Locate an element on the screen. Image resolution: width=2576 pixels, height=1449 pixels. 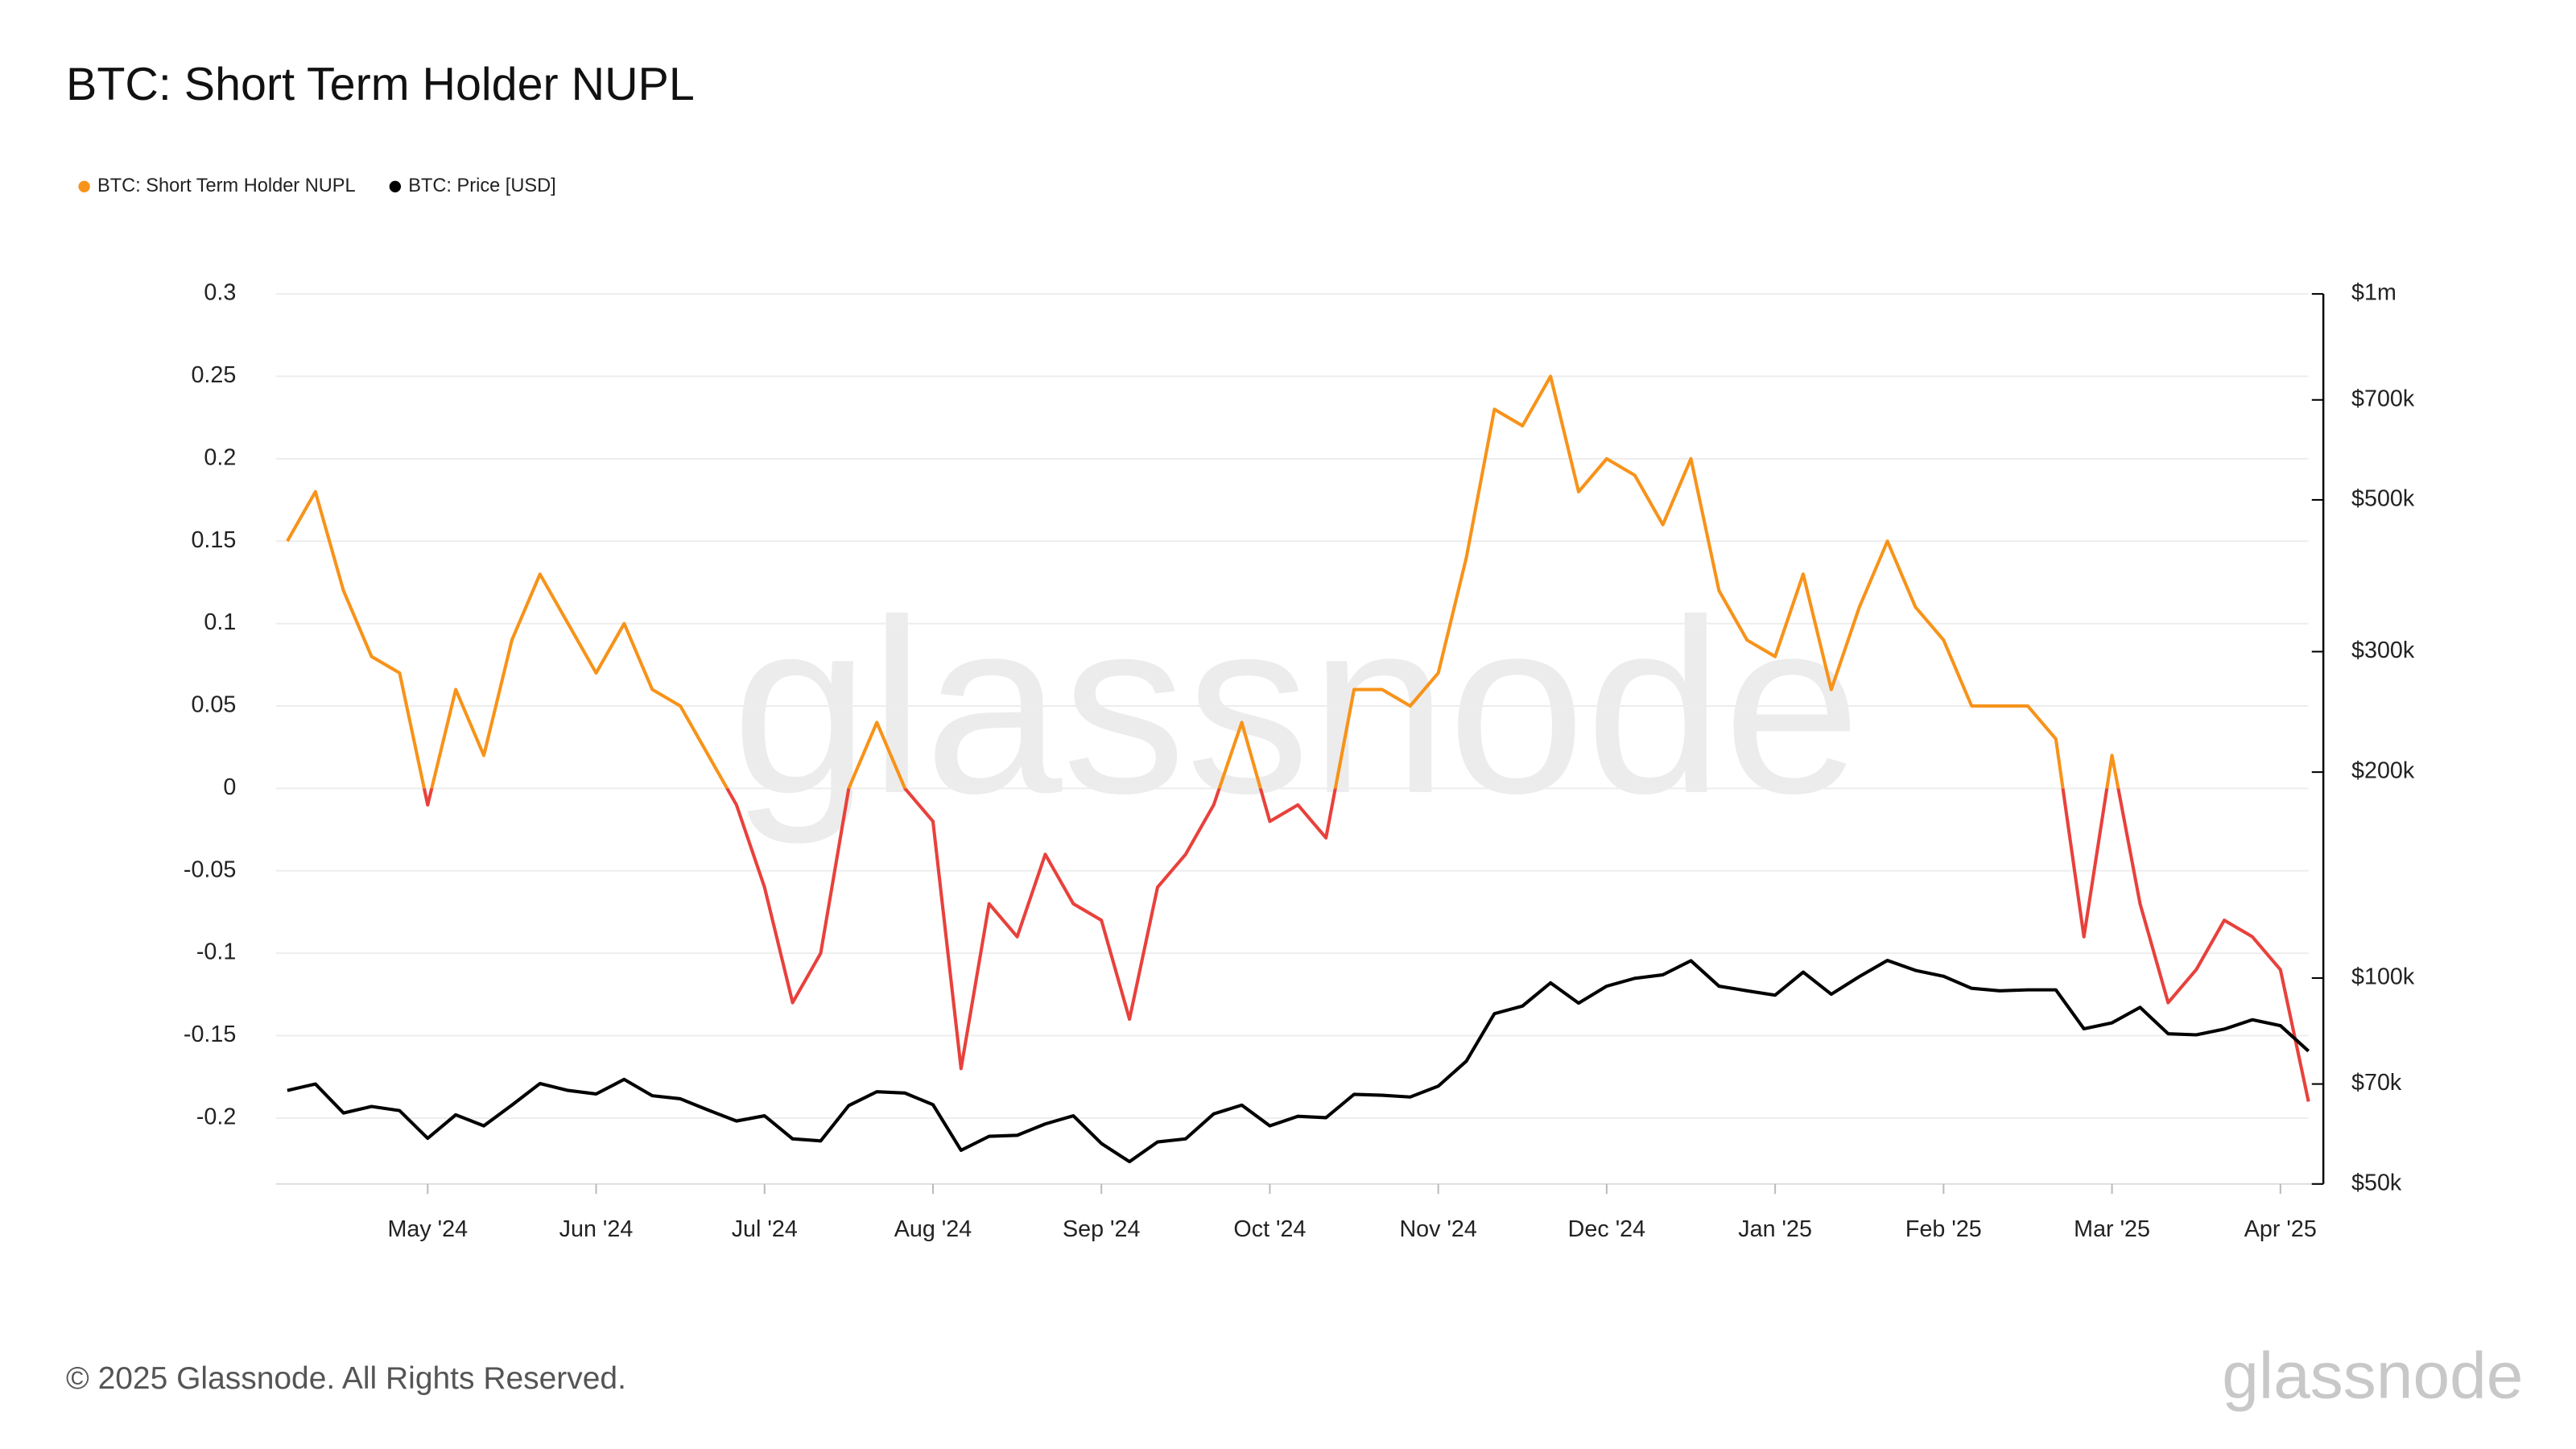
legend-label: BTC: Short Term Holder NUPL is located at coordinates (226, 185).